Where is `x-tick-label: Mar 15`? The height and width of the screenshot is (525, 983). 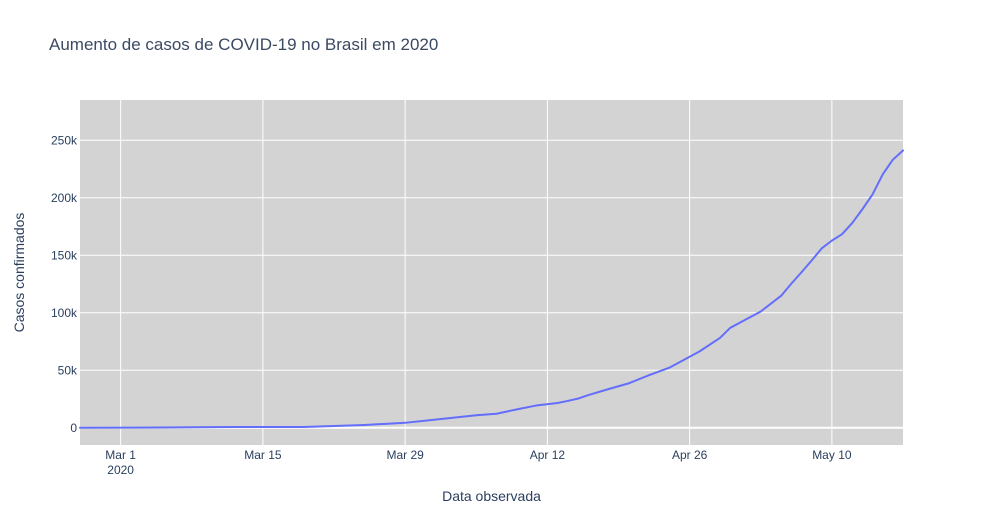
x-tick-label: Mar 15 is located at coordinates (263, 455).